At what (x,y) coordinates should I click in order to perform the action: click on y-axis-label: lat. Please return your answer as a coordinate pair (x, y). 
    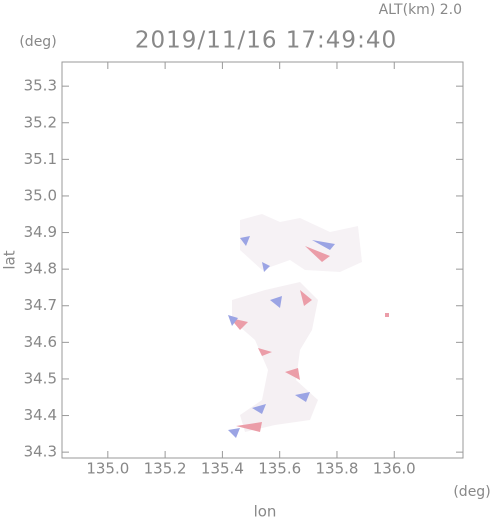
    Looking at the image, I should click on (10, 259).